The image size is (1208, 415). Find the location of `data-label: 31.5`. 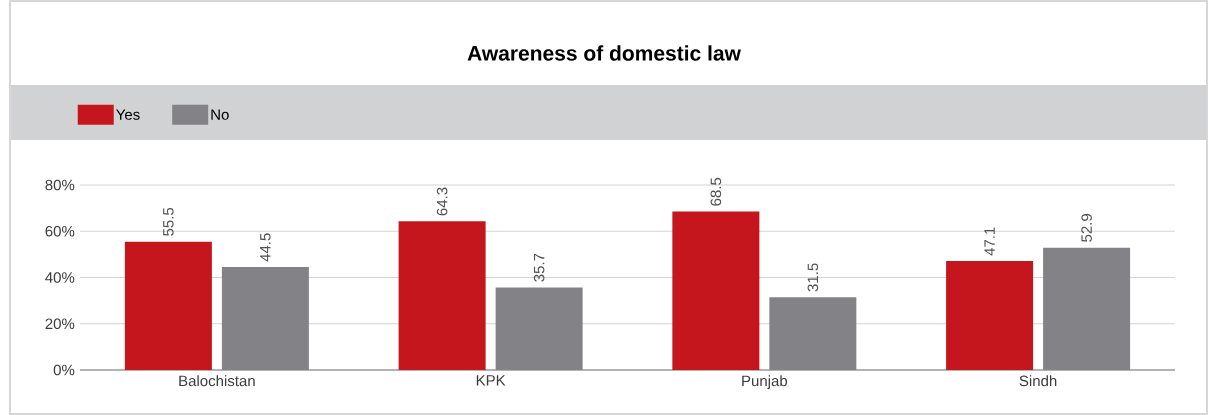

data-label: 31.5 is located at coordinates (813, 277).